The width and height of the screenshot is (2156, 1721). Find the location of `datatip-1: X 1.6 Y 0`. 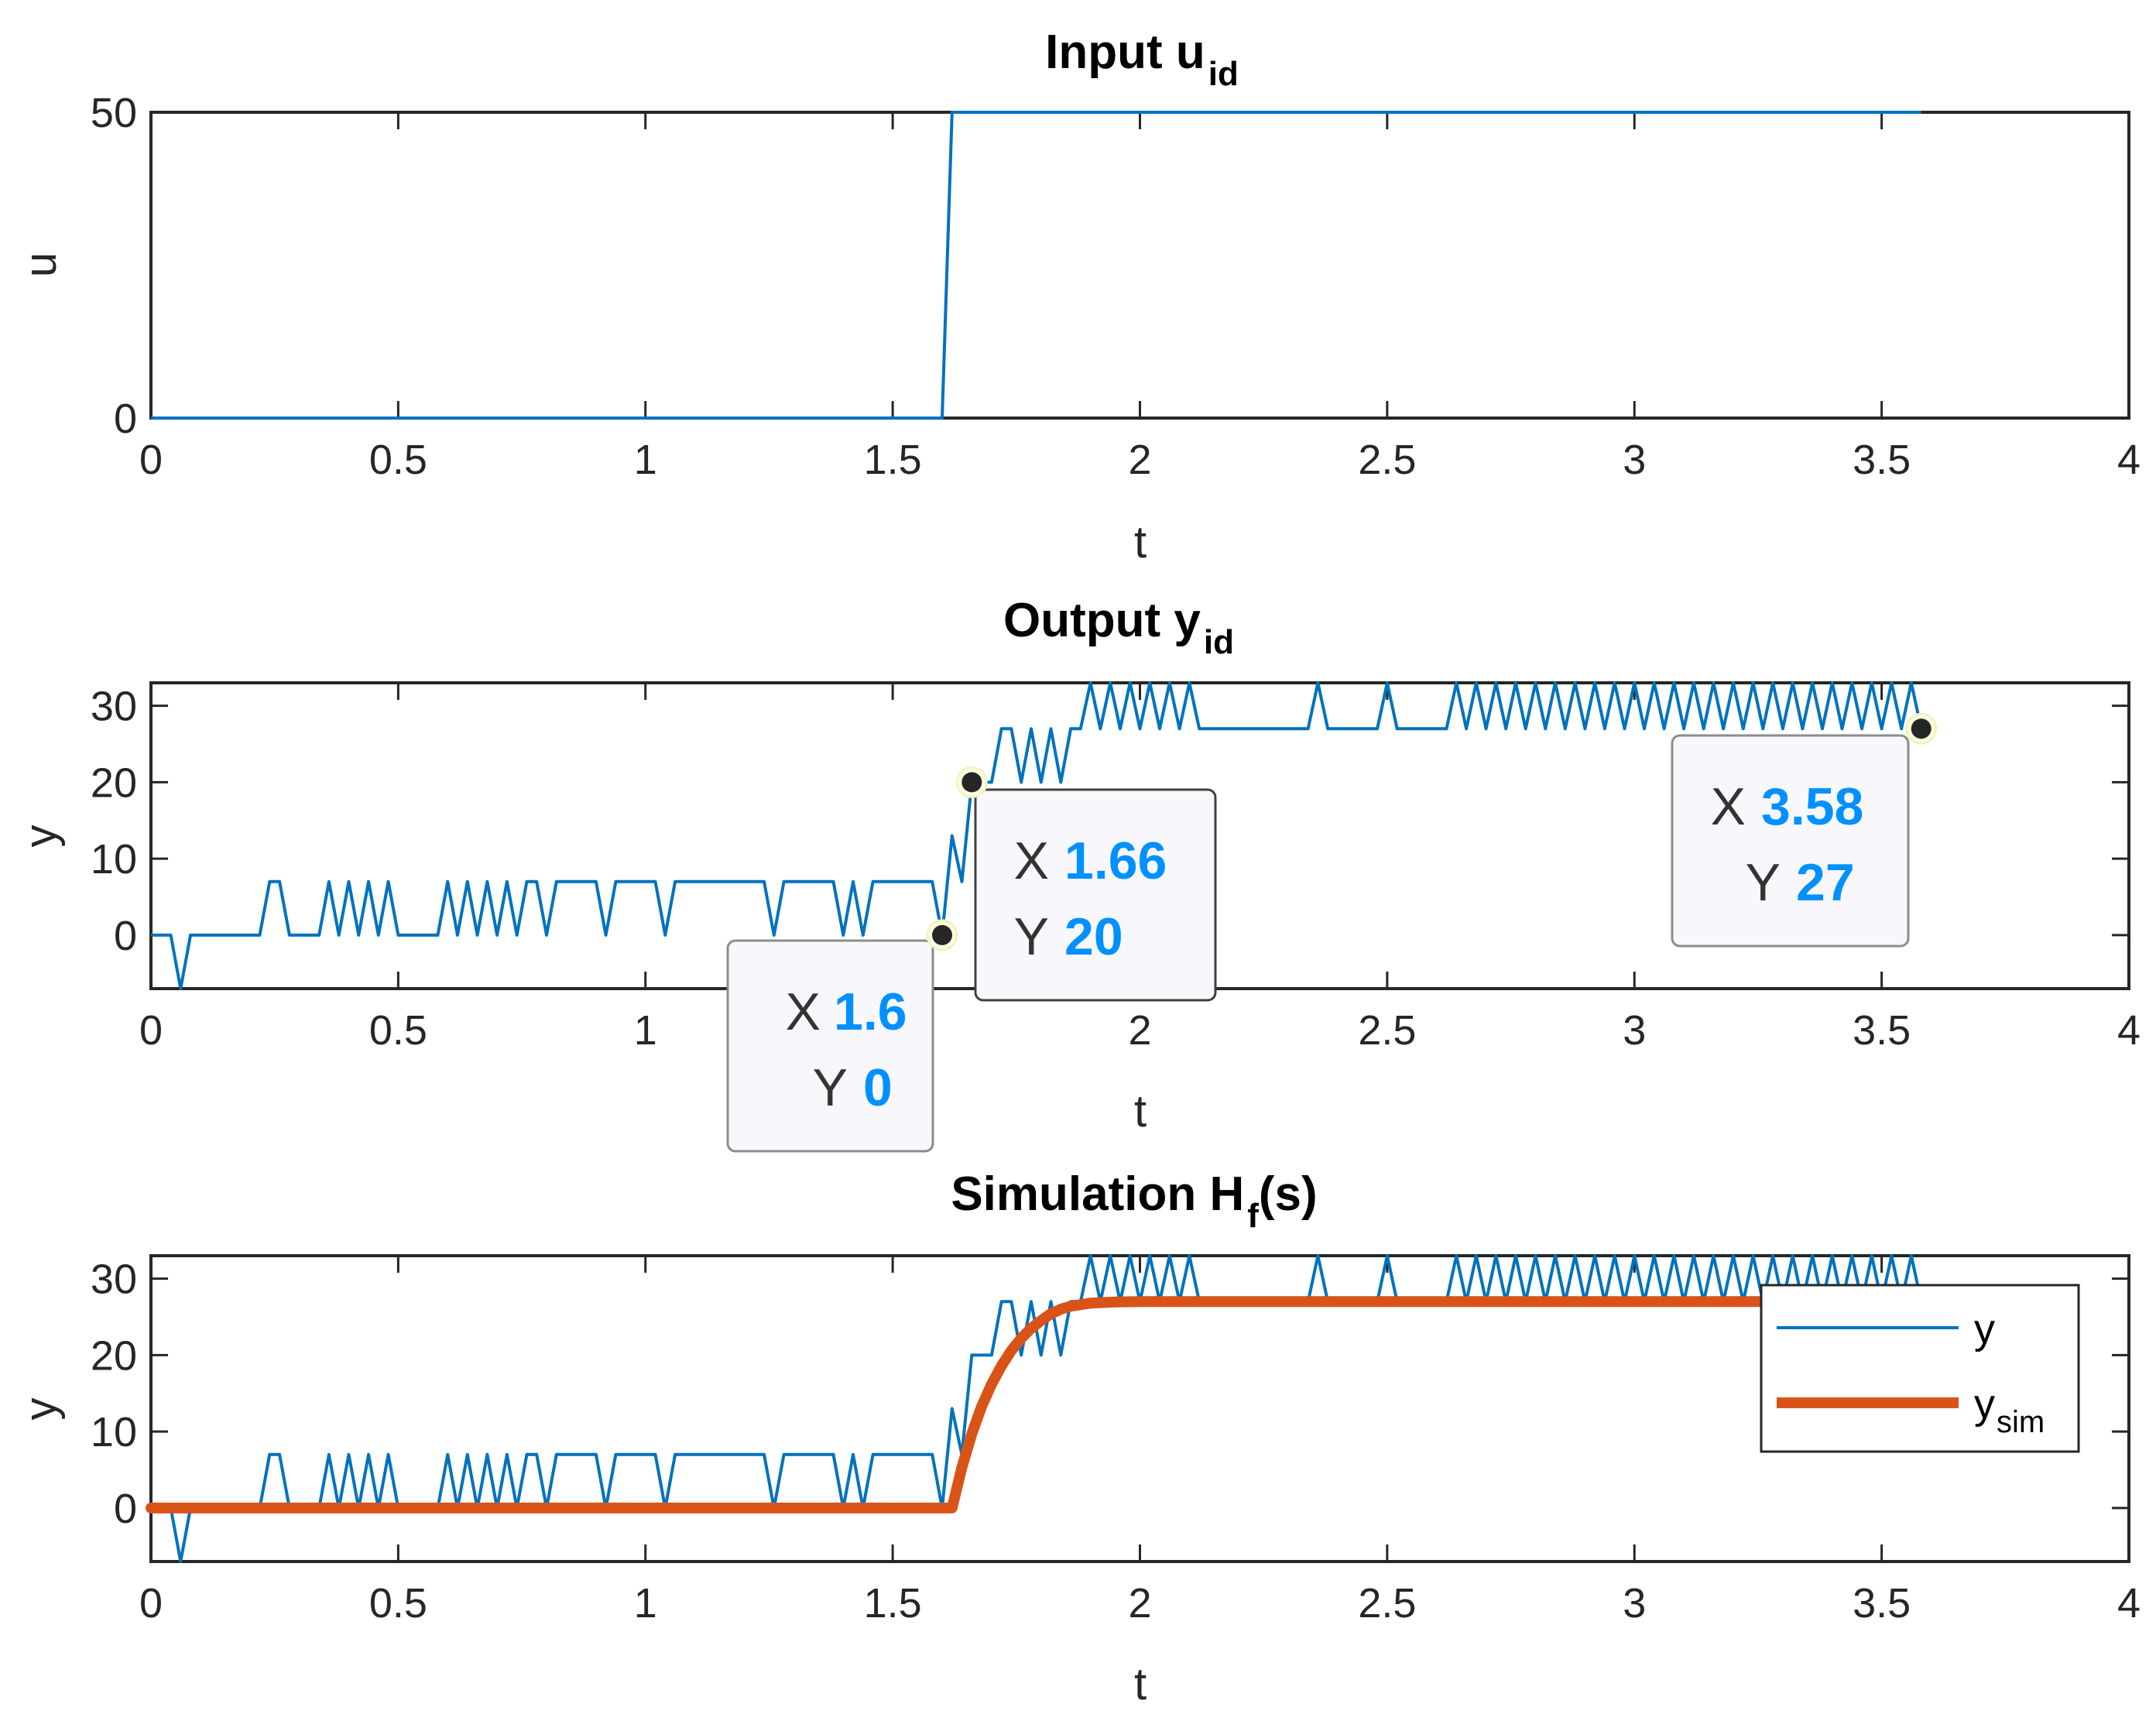

datatip-1: X 1.6 Y 0 is located at coordinates (830, 1046).